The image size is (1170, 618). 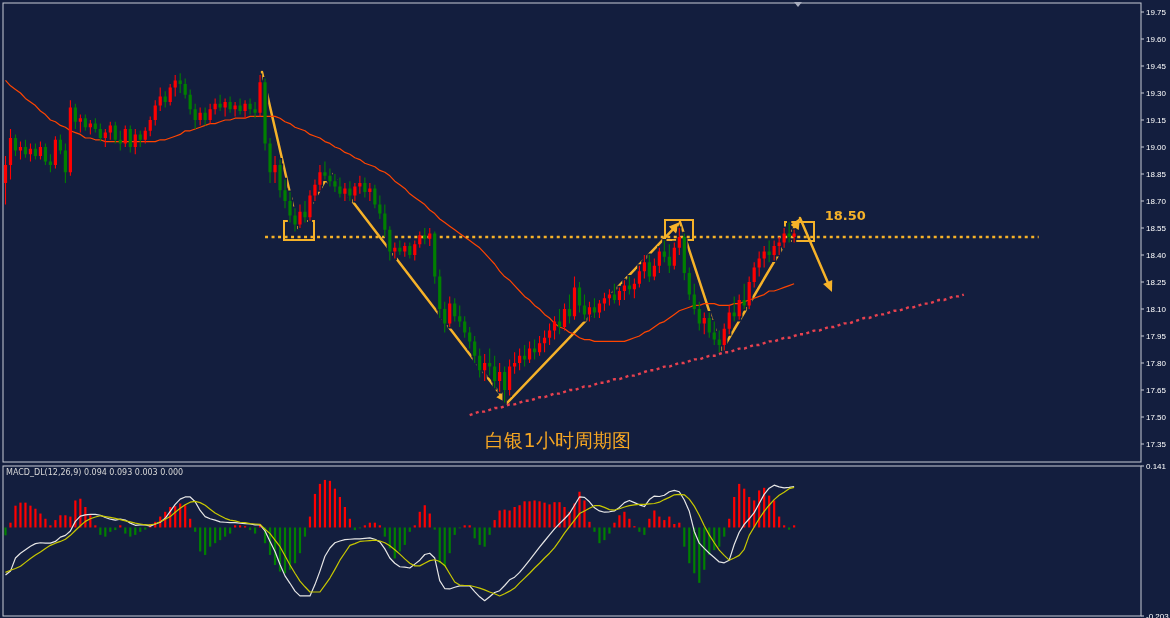 I want to click on y-tick-label: 18.70, so click(x=1156, y=201).